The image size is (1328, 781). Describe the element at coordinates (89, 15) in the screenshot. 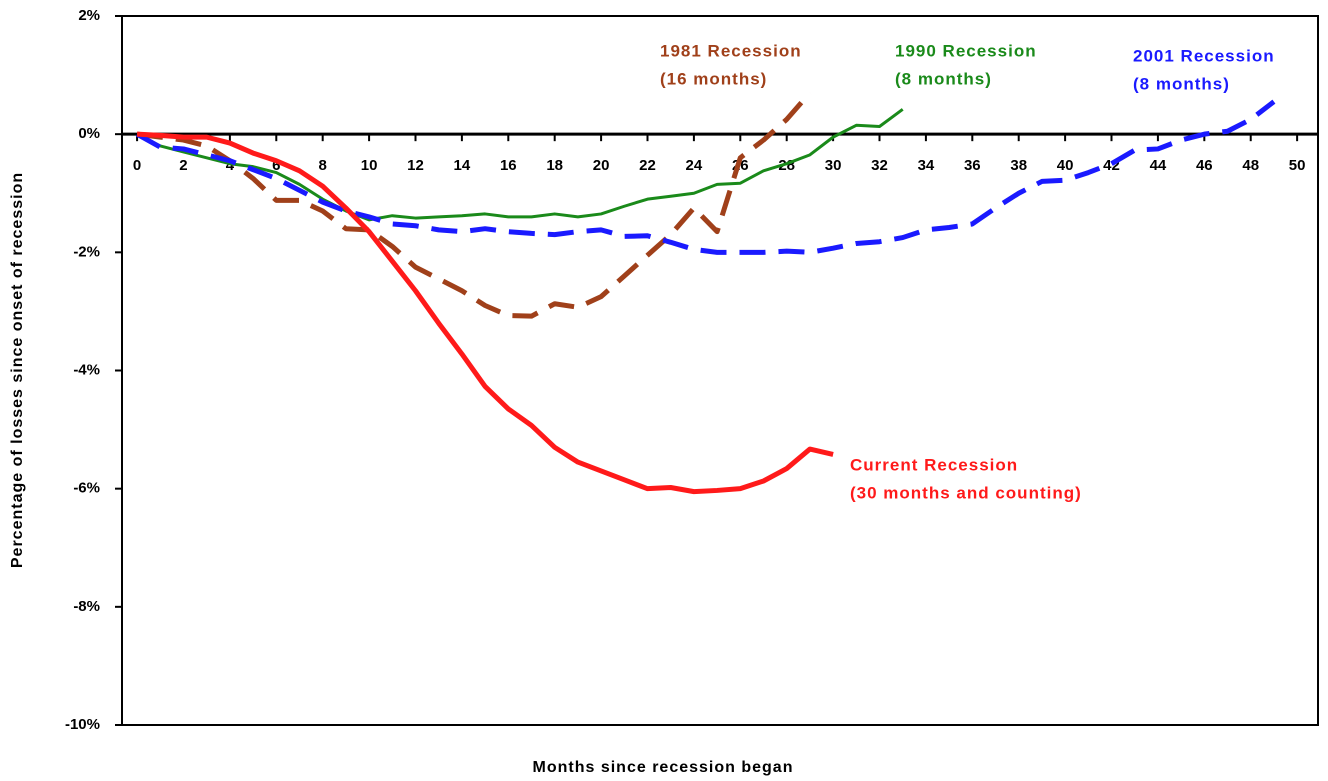

I see `y-tick-label: 2%` at that location.